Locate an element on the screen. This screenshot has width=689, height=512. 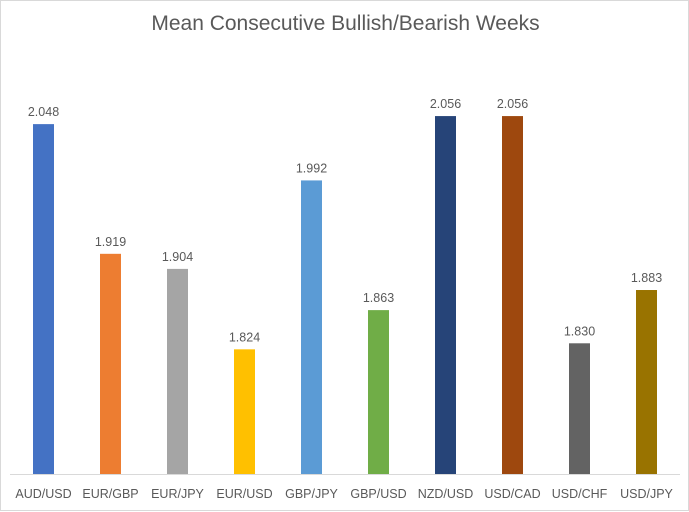
data-label-usd-chf: 1.830 is located at coordinates (579, 331).